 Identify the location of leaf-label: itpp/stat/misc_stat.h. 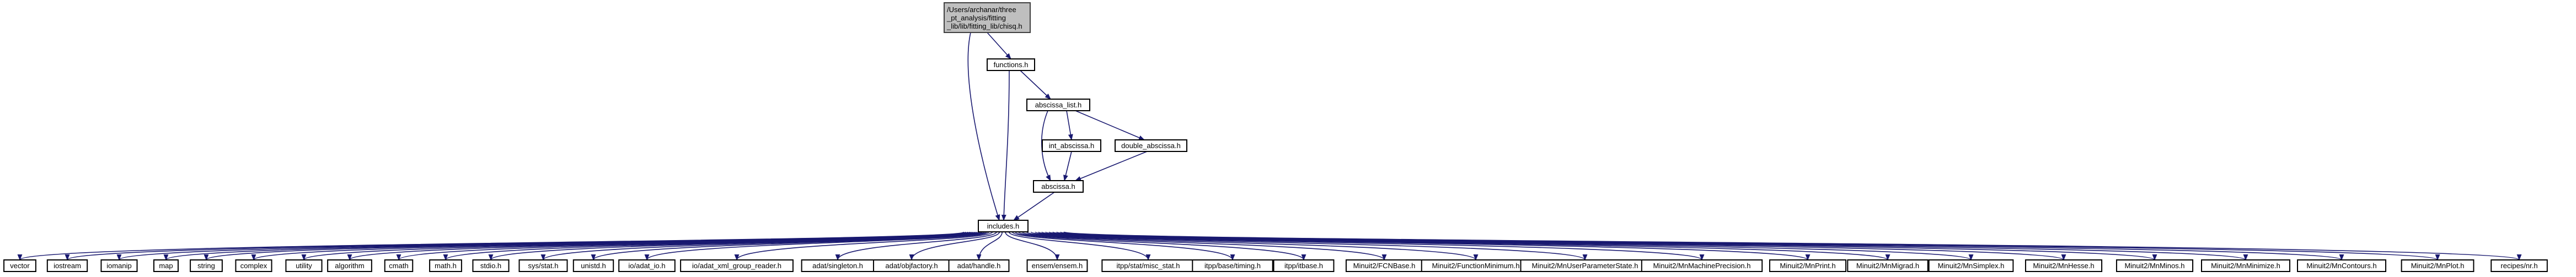
(1148, 266).